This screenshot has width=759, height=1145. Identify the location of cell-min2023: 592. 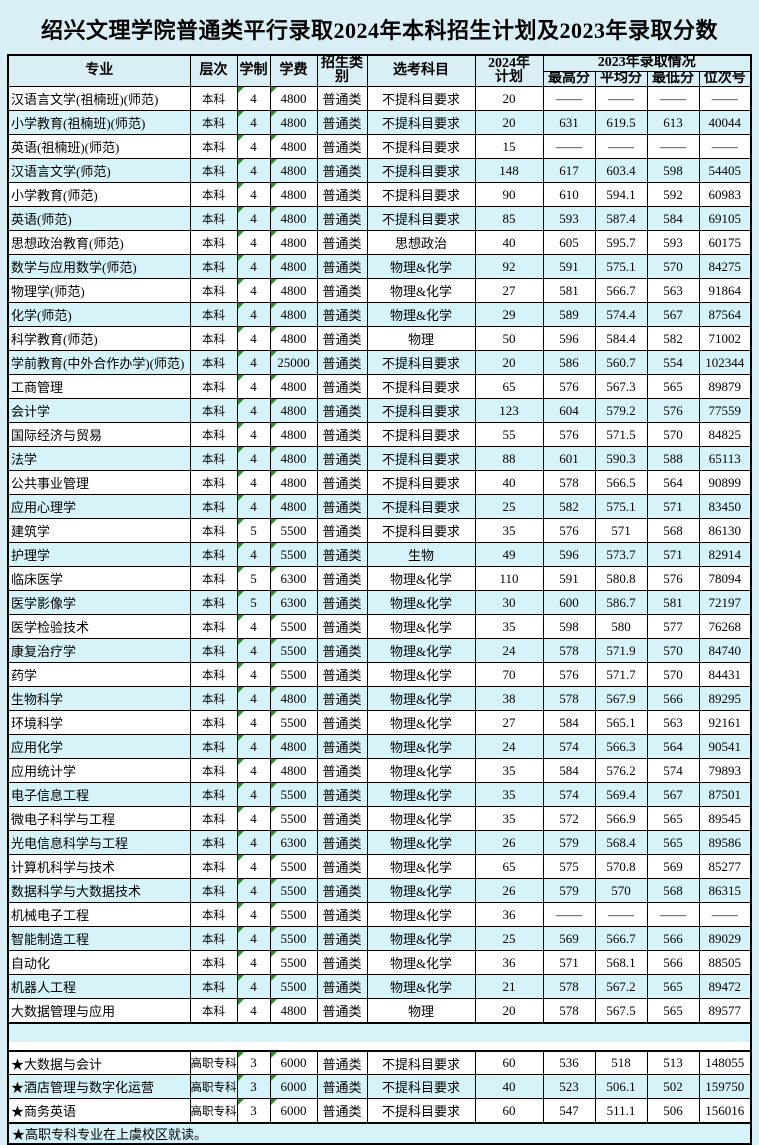
(673, 195).